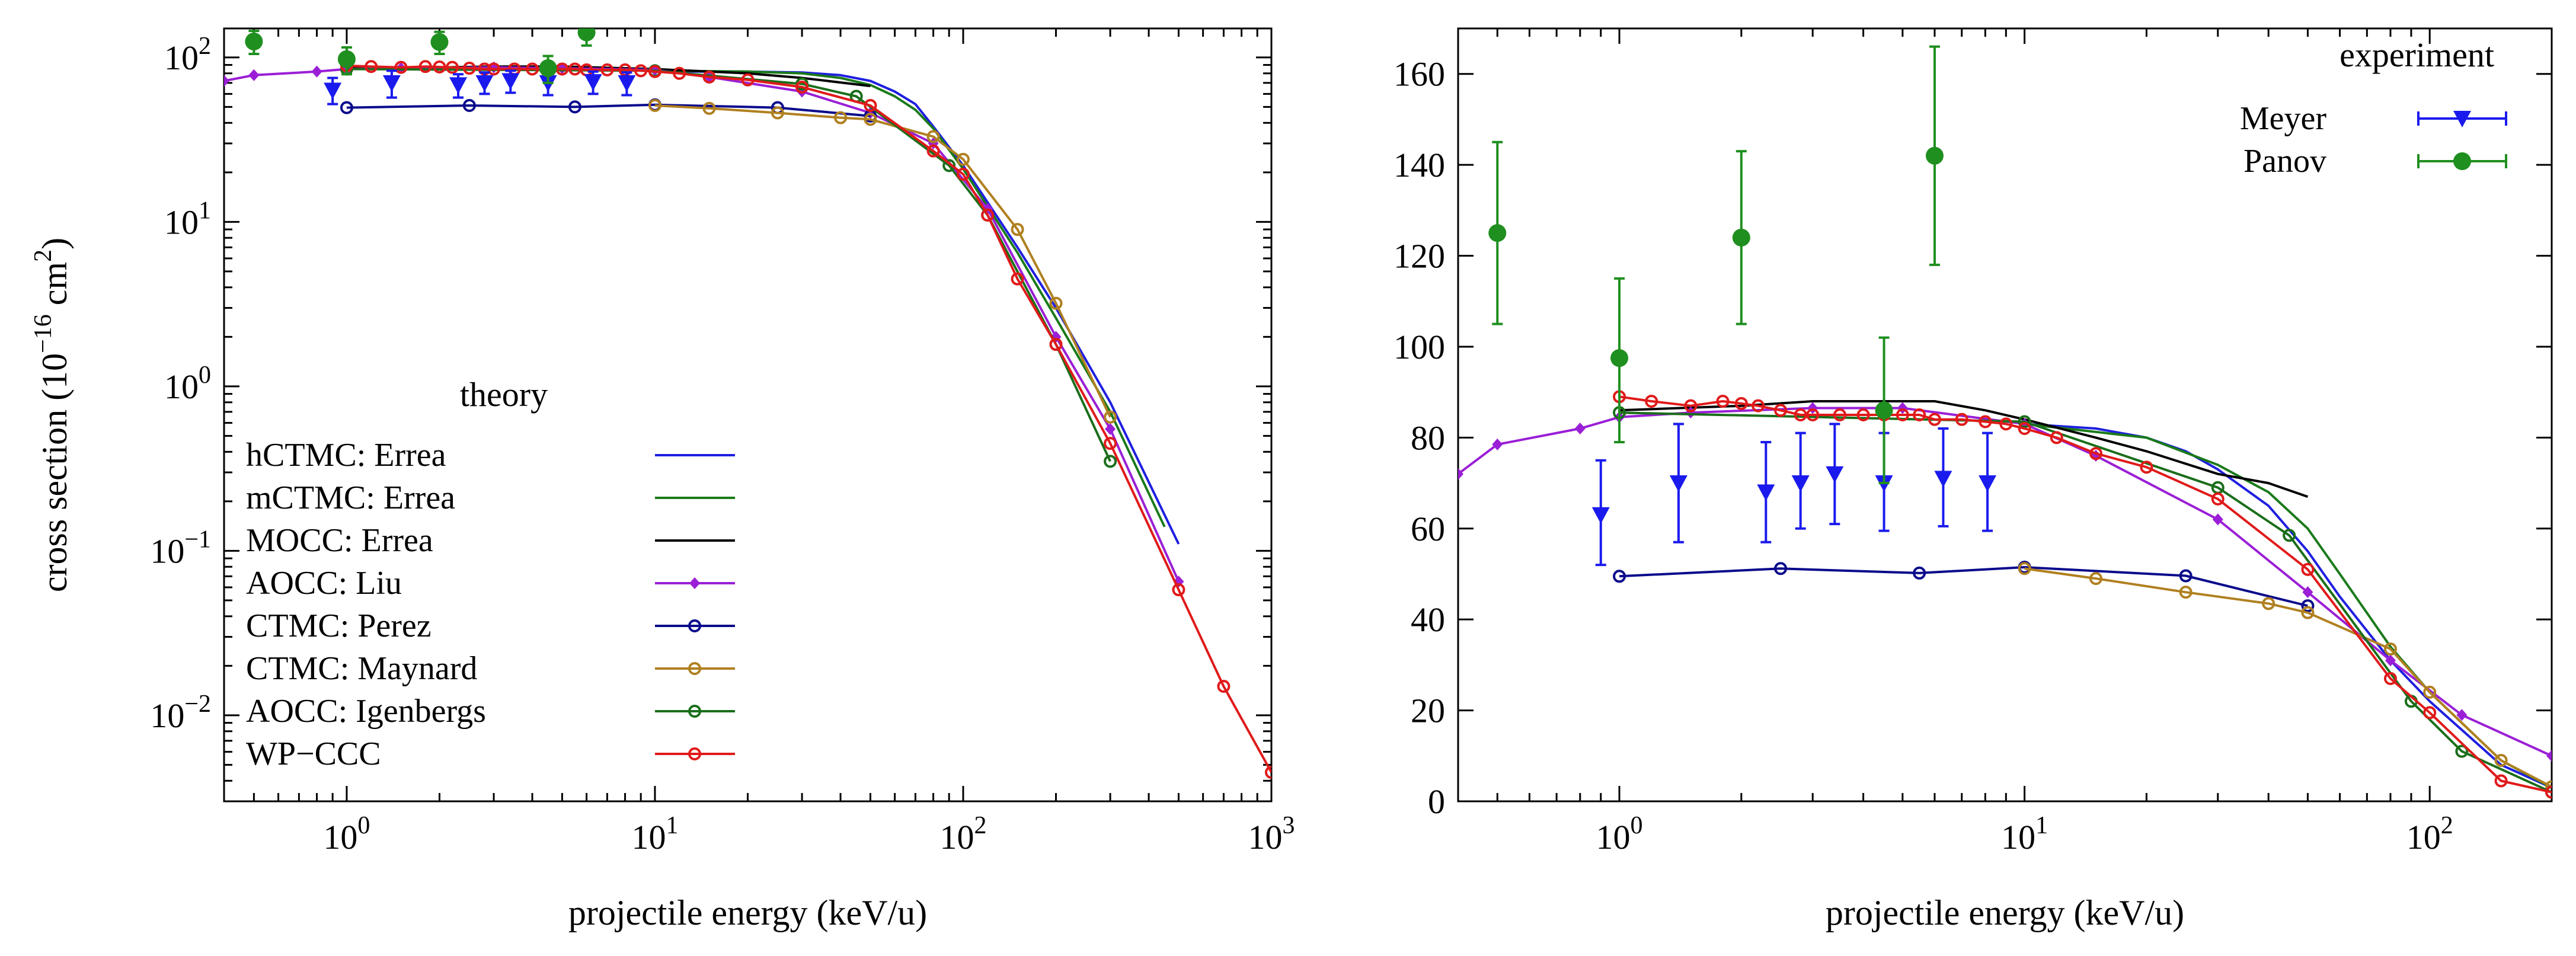 The width and height of the screenshot is (2576, 956). What do you see at coordinates (1419, 347) in the screenshot?
I see `y-tick-label: 100` at bounding box center [1419, 347].